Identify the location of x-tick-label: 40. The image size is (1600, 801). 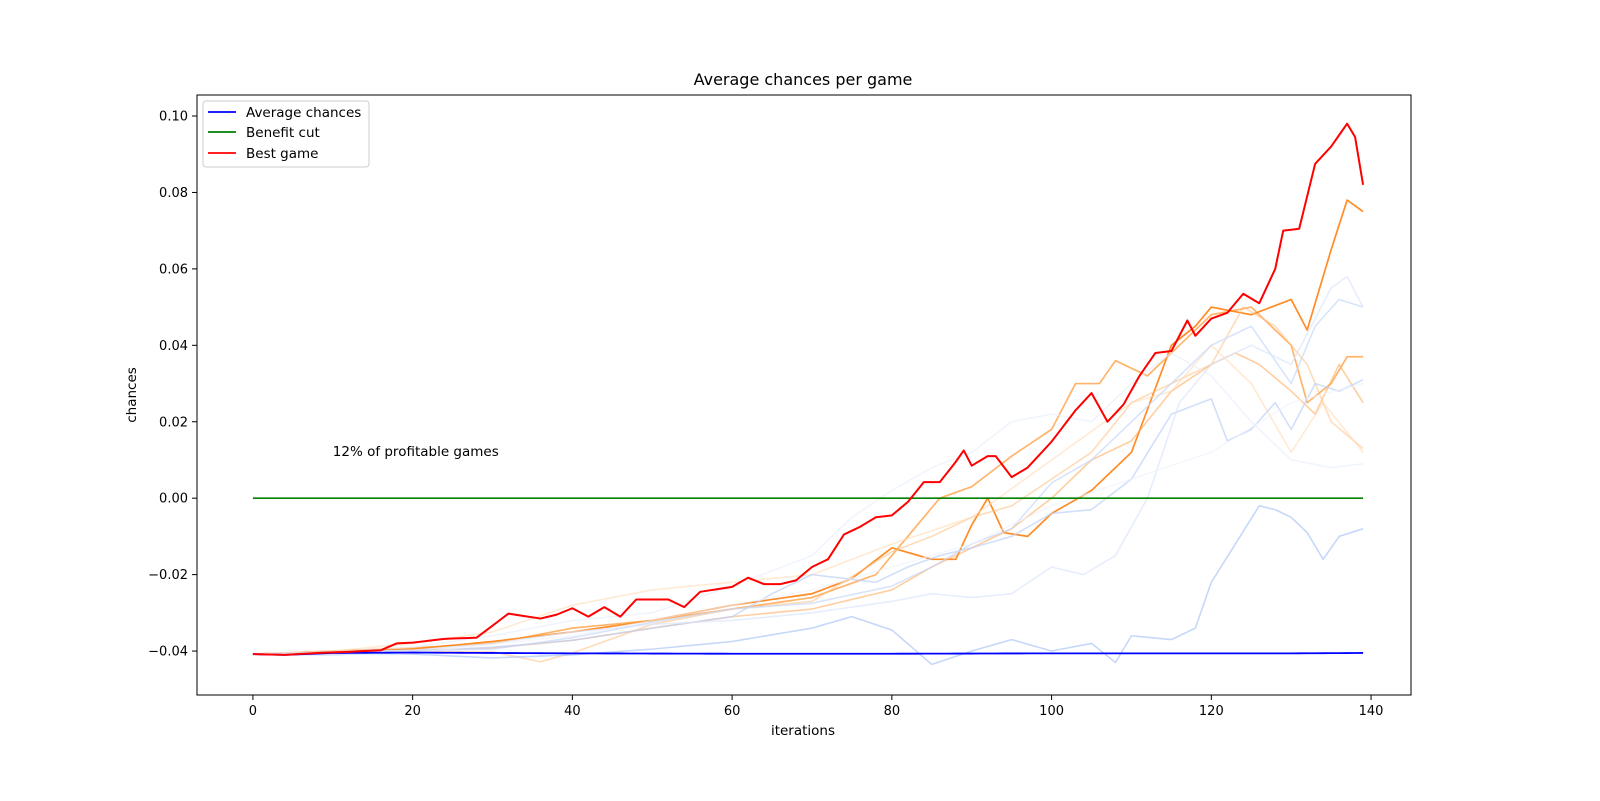
(572, 711).